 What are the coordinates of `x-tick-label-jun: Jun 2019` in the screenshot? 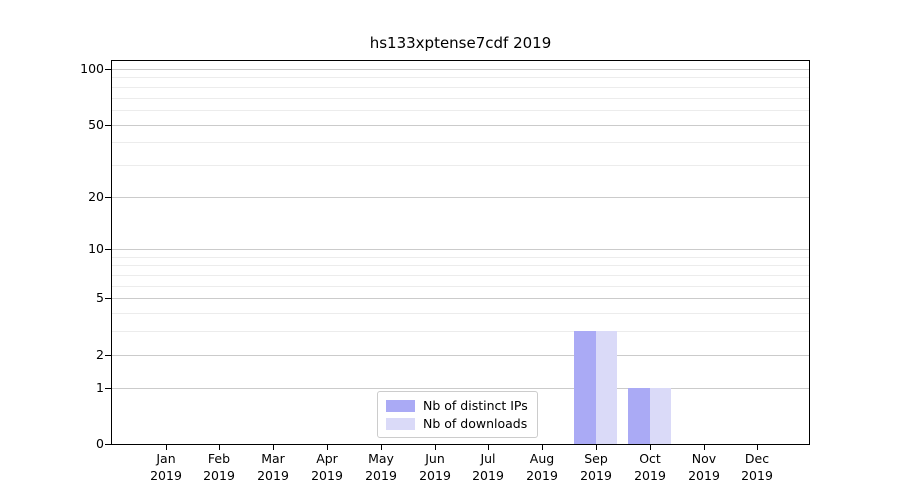 It's located at (435, 467).